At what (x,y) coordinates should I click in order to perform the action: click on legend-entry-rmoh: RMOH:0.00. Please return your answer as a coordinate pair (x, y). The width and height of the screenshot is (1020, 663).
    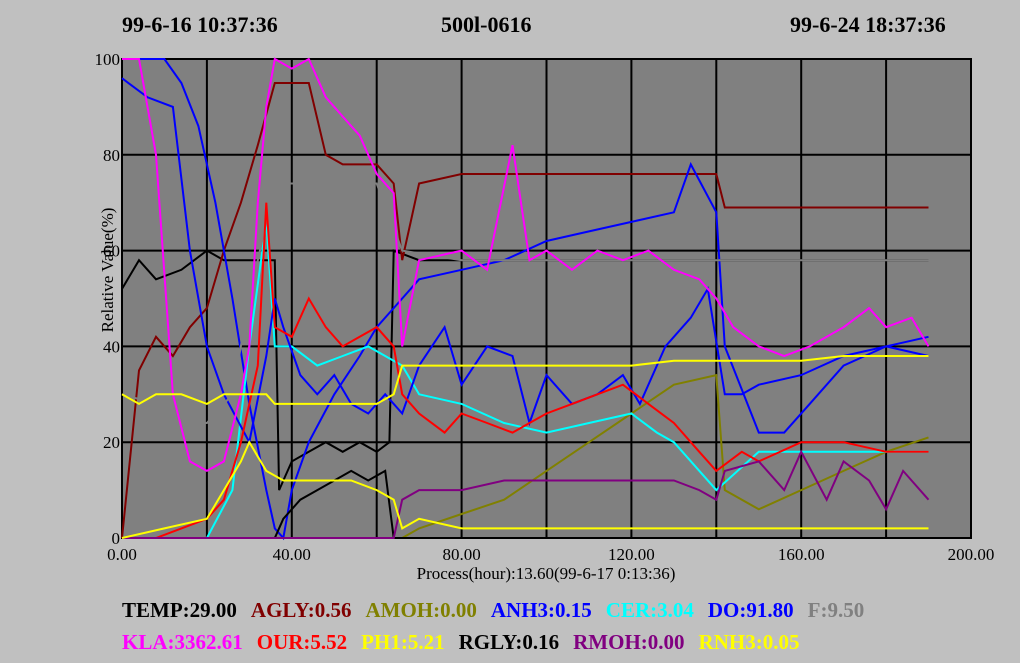
    Looking at the image, I should click on (629, 642).